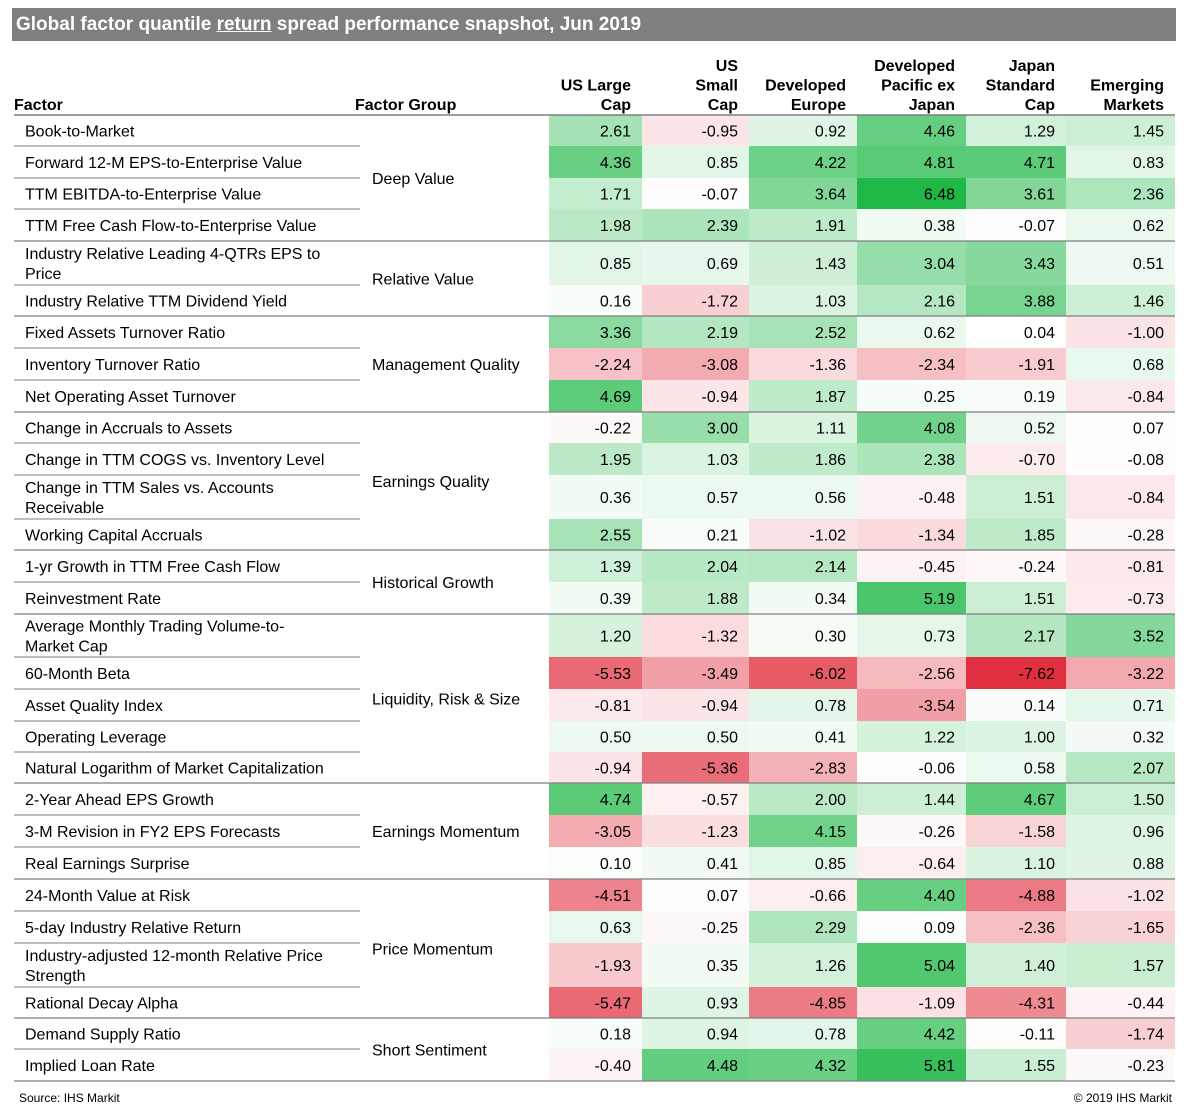 This screenshot has height=1117, width=1194. Describe the element at coordinates (932, 105) in the screenshot. I see `header-column-4-line-3: Japan` at that location.